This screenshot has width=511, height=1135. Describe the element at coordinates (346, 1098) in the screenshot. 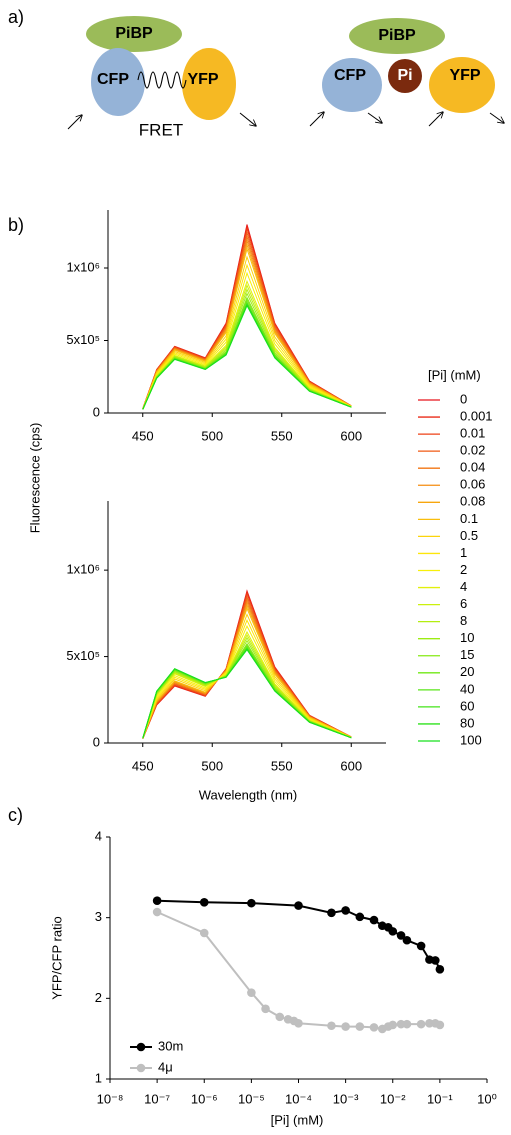

I see `x-tick-label: 10⁻³` at that location.